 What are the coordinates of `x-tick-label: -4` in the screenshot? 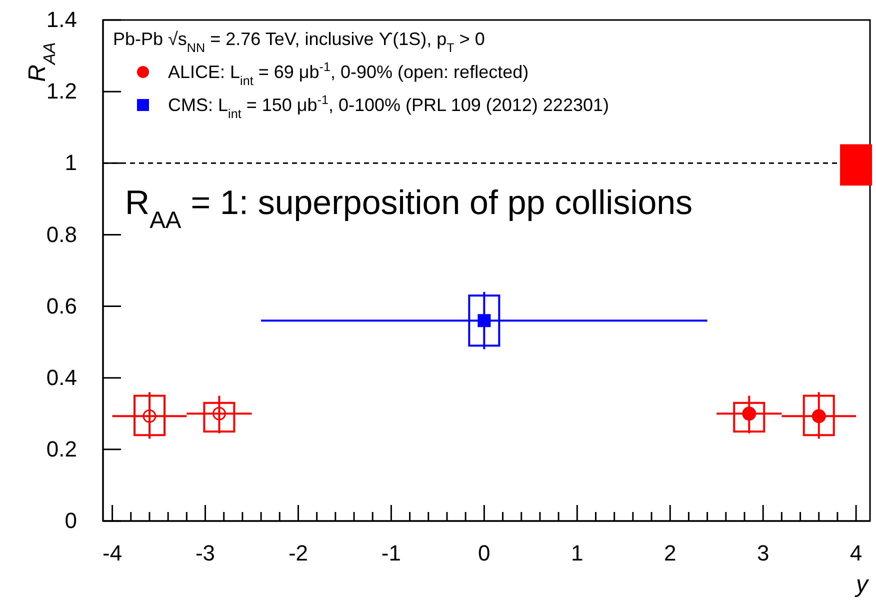 It's located at (112, 553).